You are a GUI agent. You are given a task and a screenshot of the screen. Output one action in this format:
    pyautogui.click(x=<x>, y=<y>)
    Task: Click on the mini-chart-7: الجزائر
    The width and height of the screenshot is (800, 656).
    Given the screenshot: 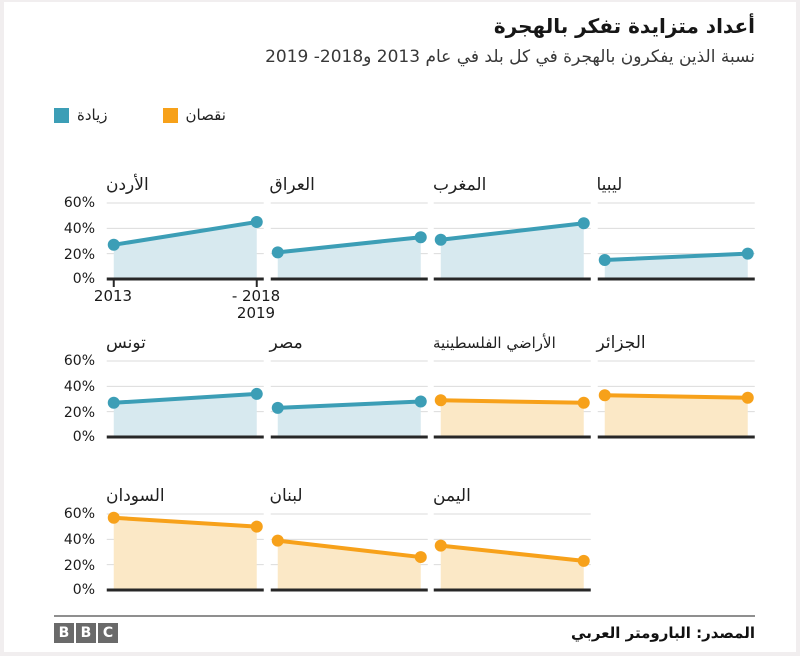 What is the action you would take?
    pyautogui.click(x=676, y=389)
    